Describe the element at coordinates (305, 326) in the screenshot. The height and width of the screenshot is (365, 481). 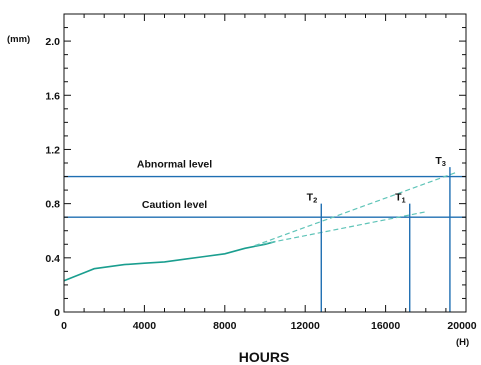
I see `x-tick-label: 12000` at that location.